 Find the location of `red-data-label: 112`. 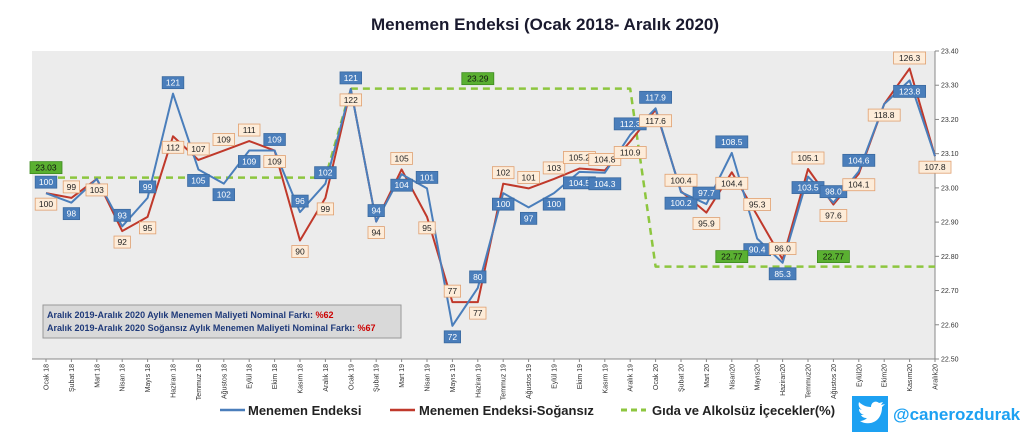

red-data-label: 112 is located at coordinates (173, 147).